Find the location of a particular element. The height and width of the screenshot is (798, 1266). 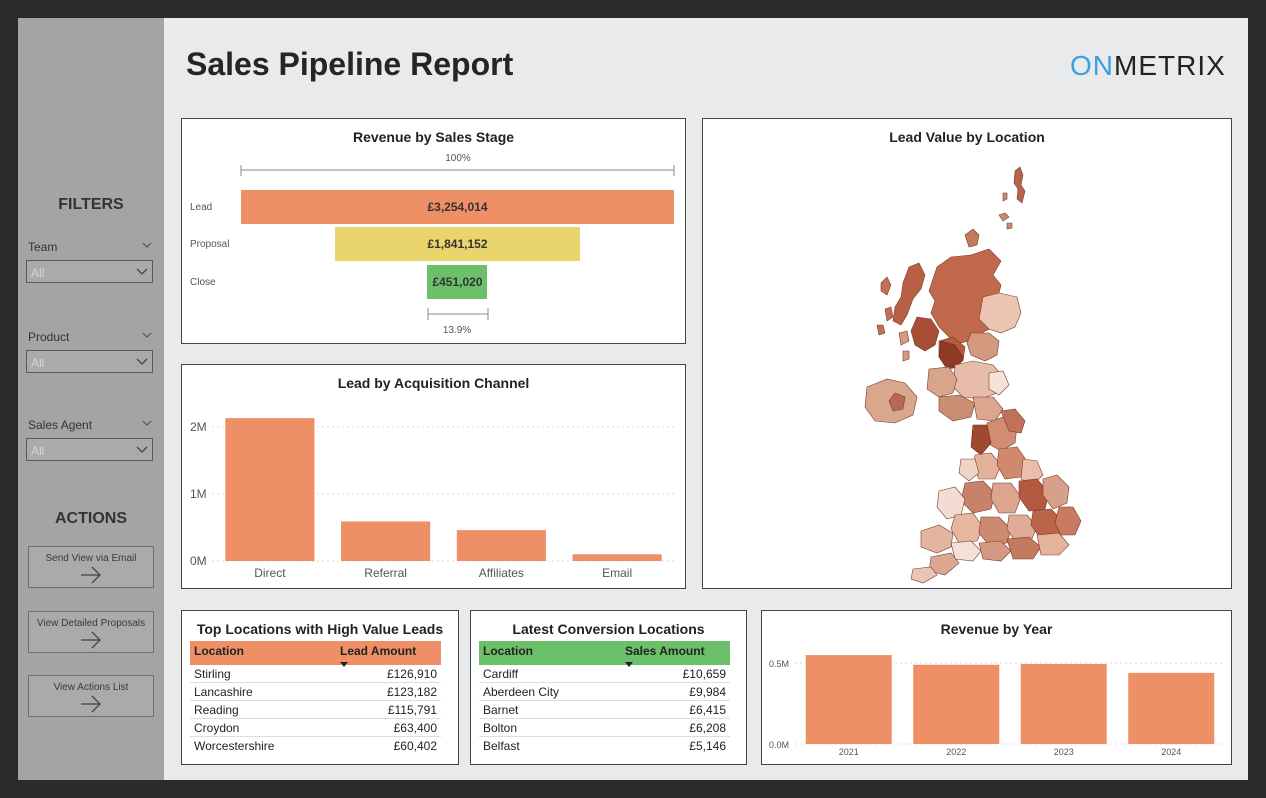

filters-heading: FILTERS is located at coordinates (91, 204).